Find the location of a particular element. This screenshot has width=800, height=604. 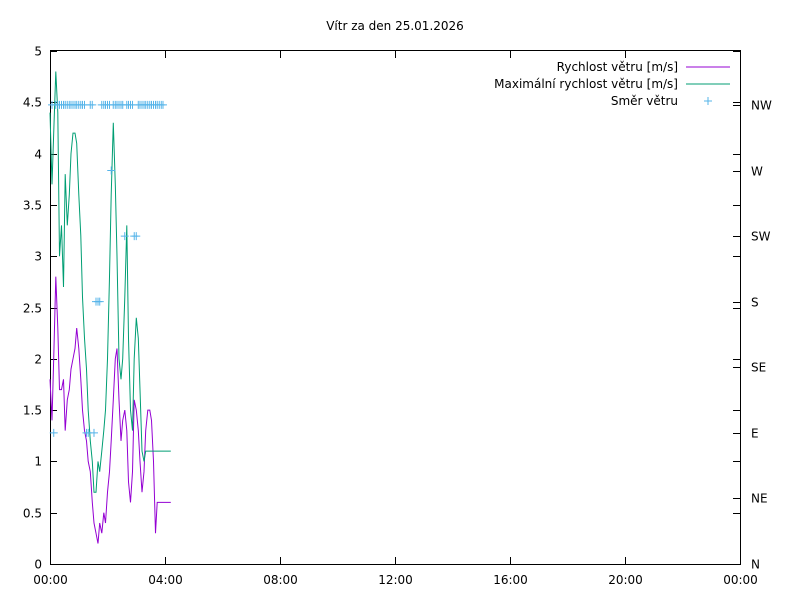

x-tick-label: 04:00 is located at coordinates (165, 580).